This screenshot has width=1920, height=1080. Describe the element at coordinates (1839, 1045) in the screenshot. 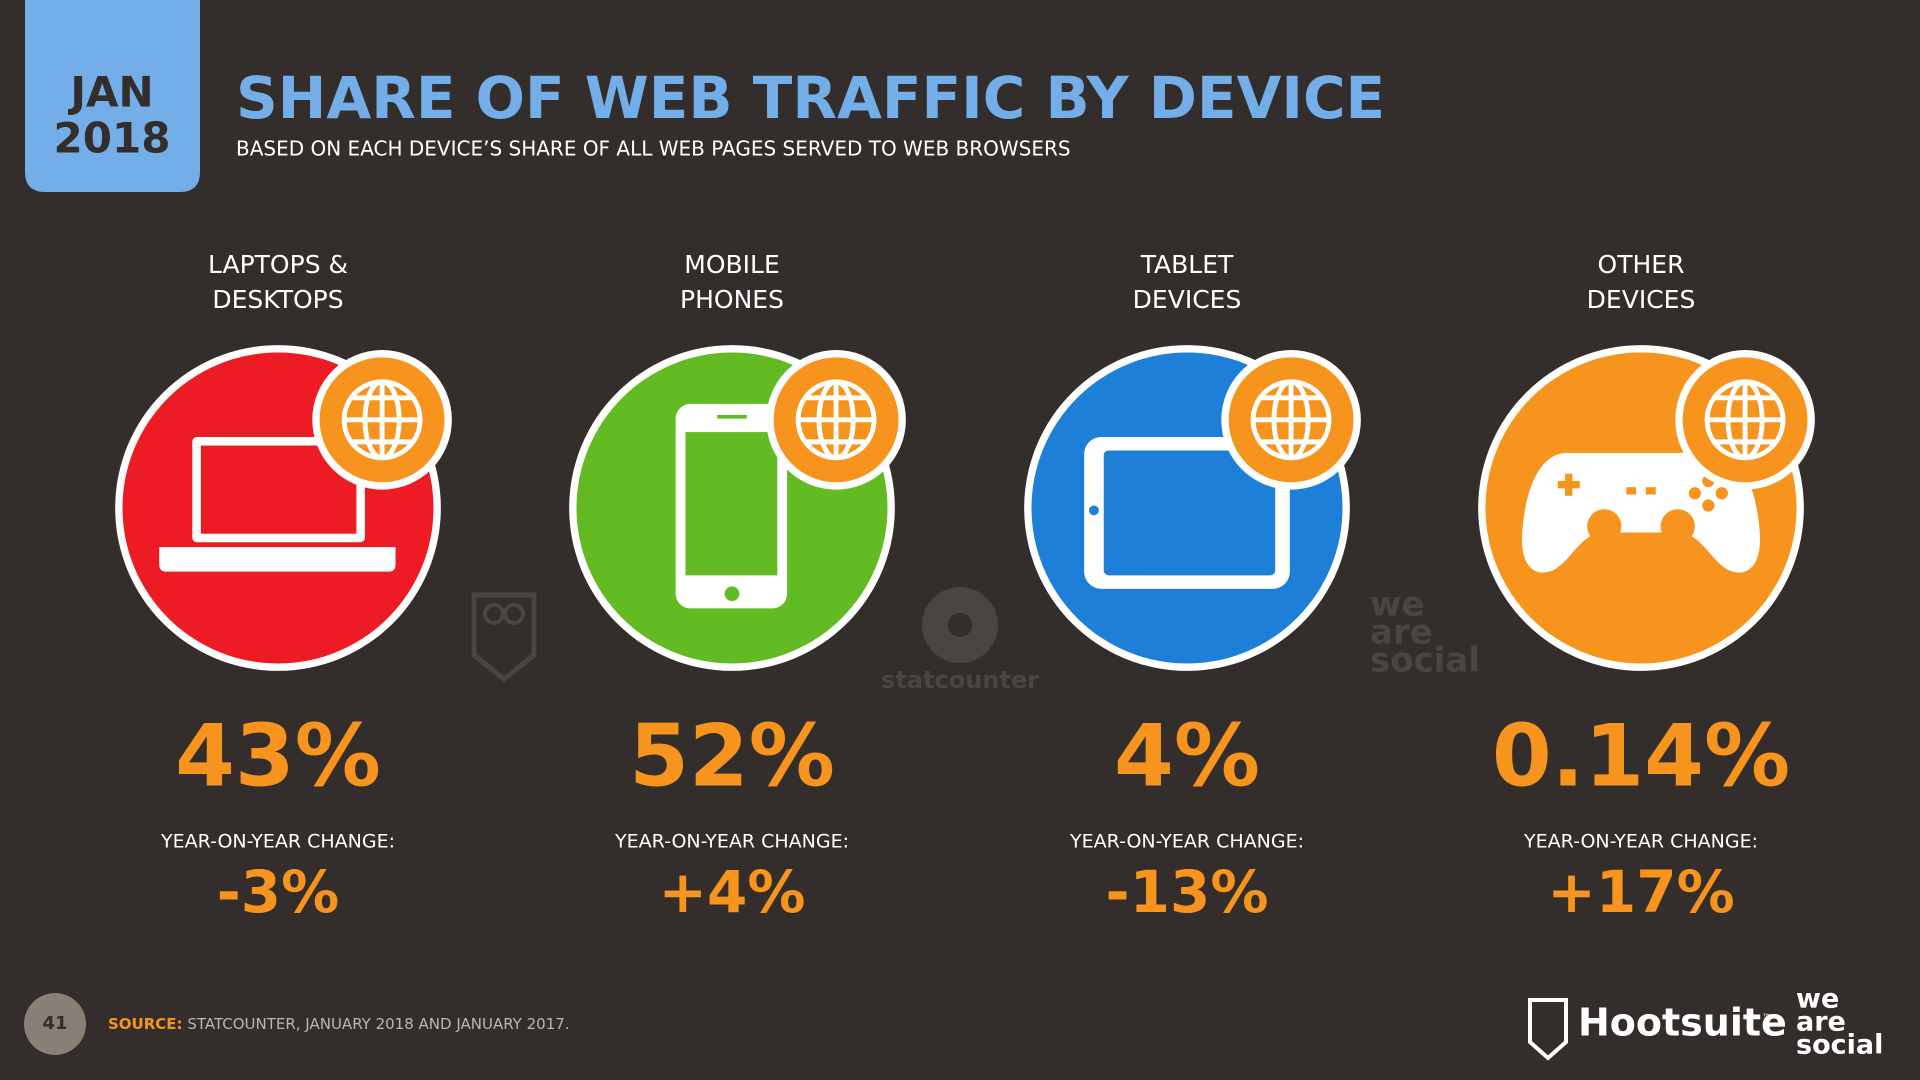

I see `partner: social` at that location.